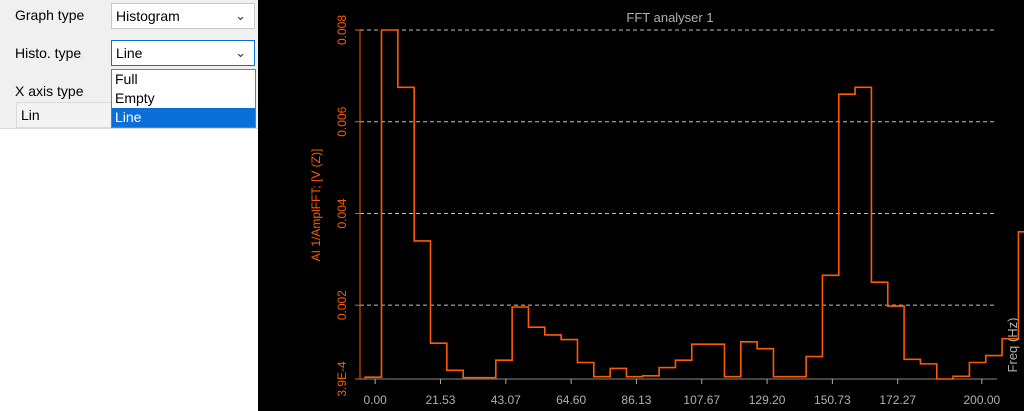 This screenshot has width=1024, height=411. I want to click on x-tick-label: 107.67, so click(701, 400).